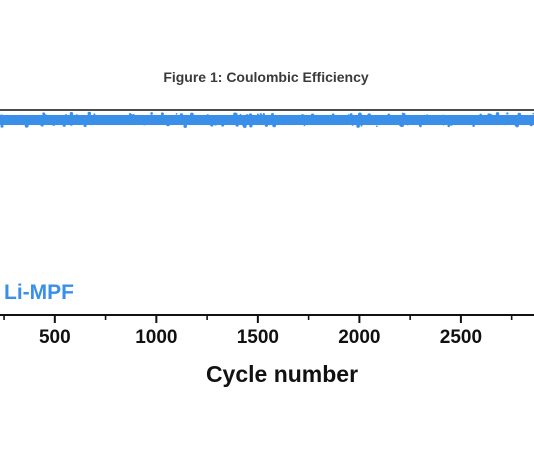  I want to click on series-layer, so click(267, 119).